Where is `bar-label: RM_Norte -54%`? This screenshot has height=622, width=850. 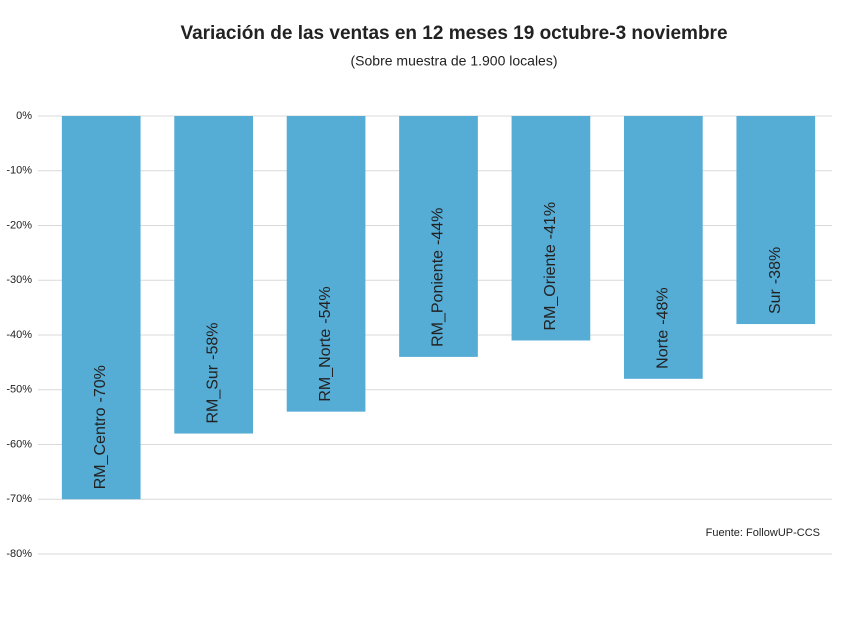 bar-label: RM_Norte -54% is located at coordinates (325, 343).